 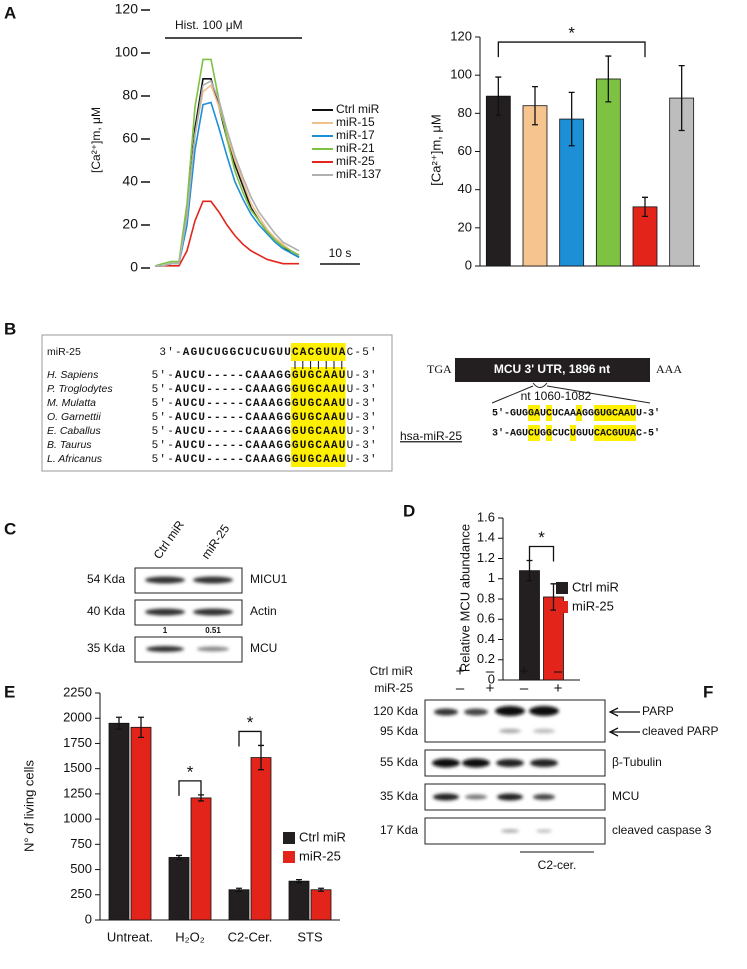 What do you see at coordinates (237, 353) in the screenshot?
I see `sequence: AGUCUGGCUCUGUU` at bounding box center [237, 353].